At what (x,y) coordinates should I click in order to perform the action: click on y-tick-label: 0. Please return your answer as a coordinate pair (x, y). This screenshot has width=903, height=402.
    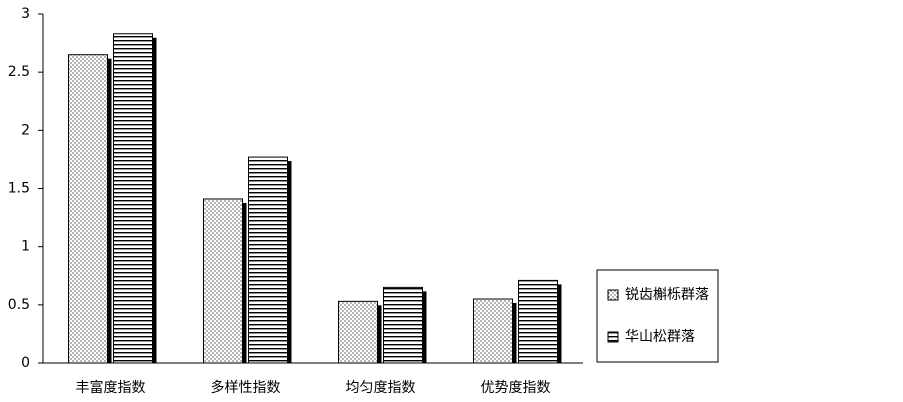
    Looking at the image, I should click on (25, 363).